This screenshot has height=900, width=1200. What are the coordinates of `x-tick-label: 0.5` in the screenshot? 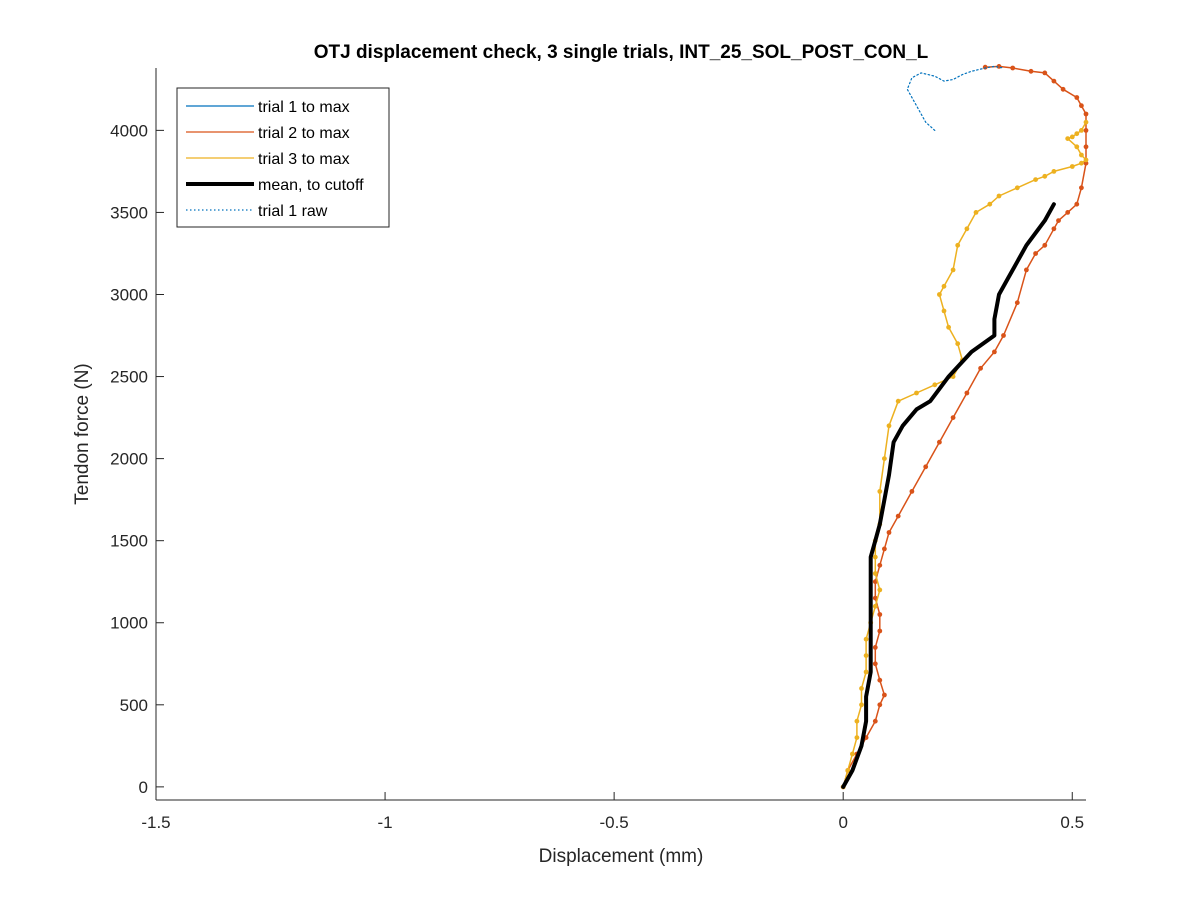 It's located at (1072, 822).